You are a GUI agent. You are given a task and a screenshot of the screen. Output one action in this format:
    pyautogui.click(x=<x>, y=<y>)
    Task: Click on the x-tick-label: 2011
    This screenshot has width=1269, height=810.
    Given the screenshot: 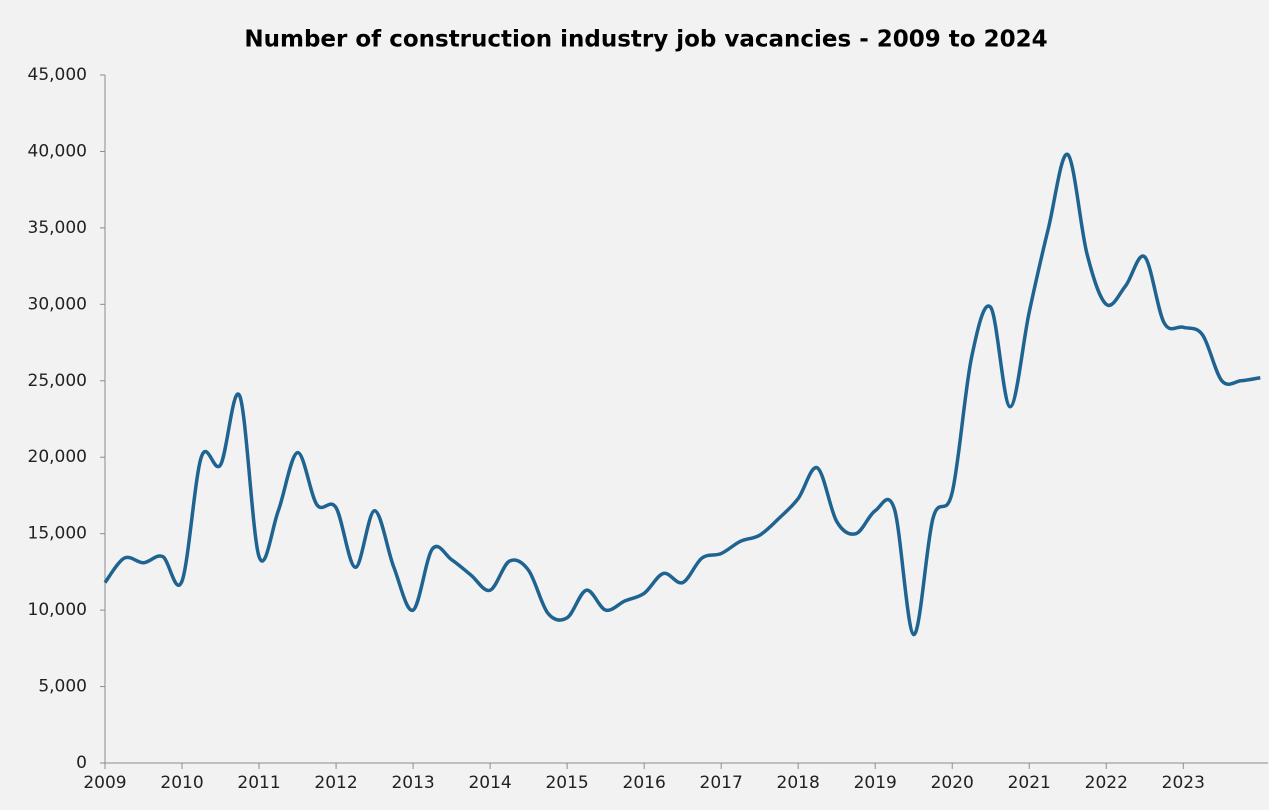 What is the action you would take?
    pyautogui.click(x=258, y=783)
    